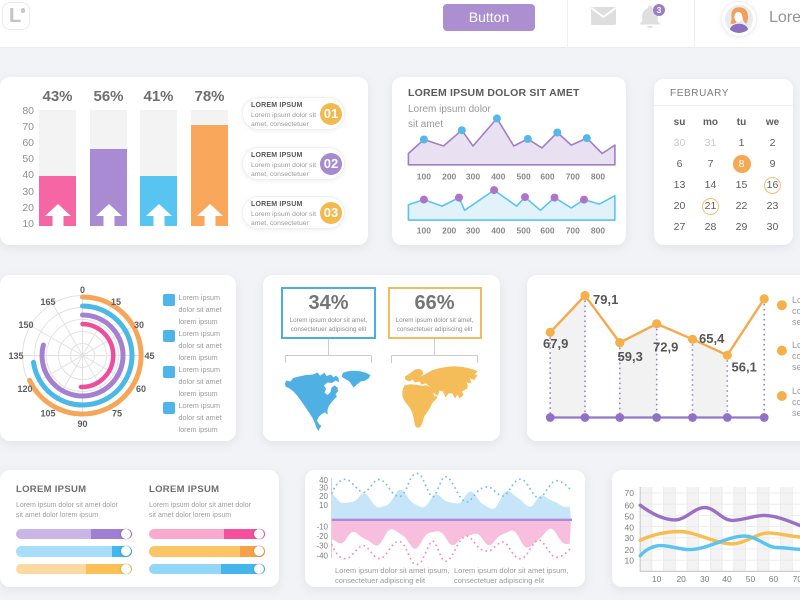 This screenshot has height=600, width=800. What do you see at coordinates (630, 356) in the screenshot?
I see `svg-text: 59,3` at bounding box center [630, 356].